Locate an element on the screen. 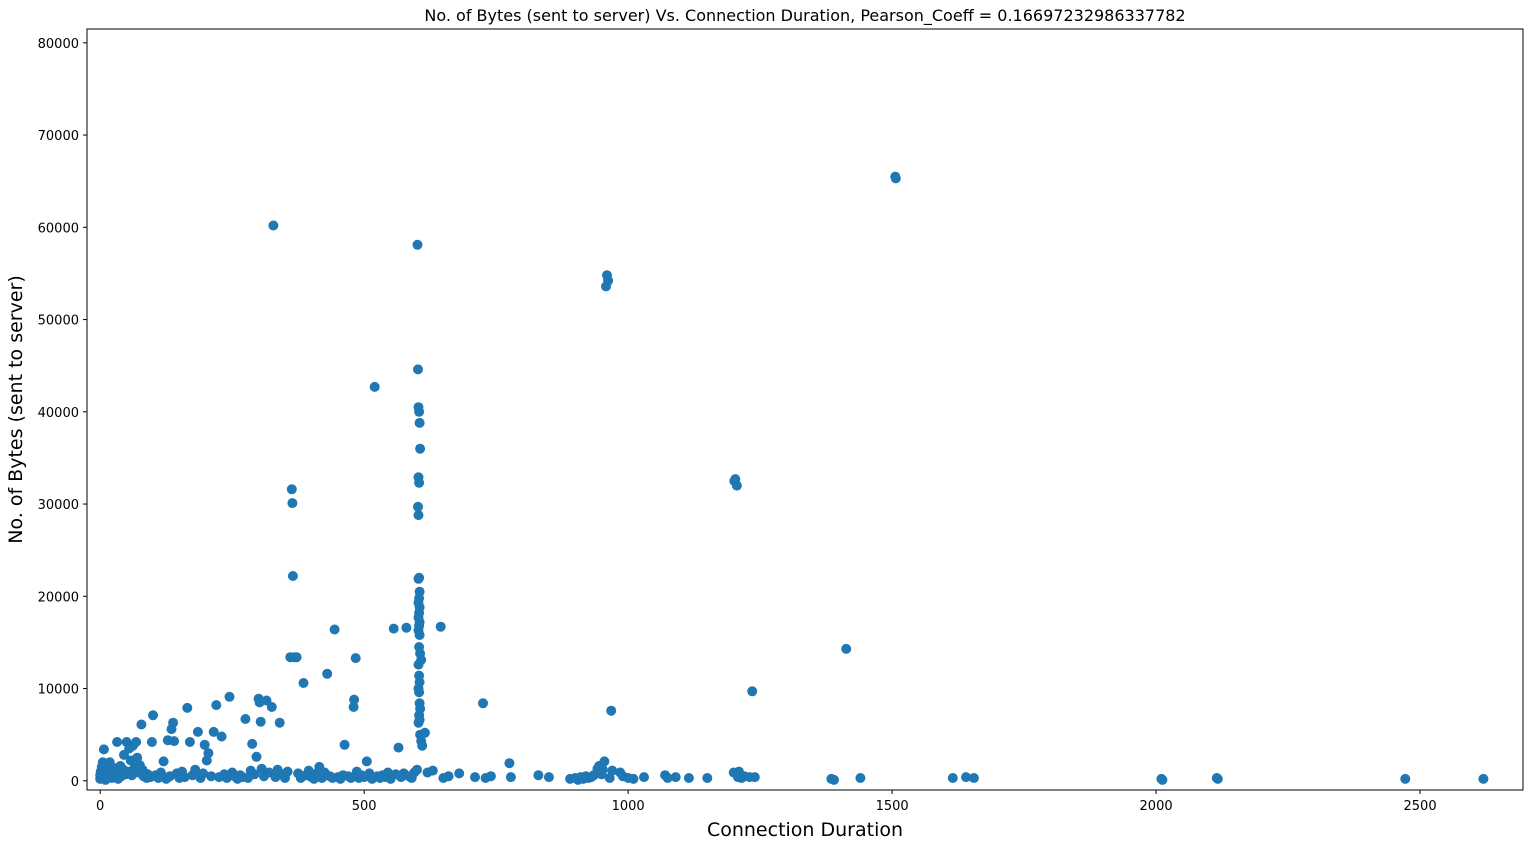  y-tick-label: 40000 is located at coordinates (58, 413).